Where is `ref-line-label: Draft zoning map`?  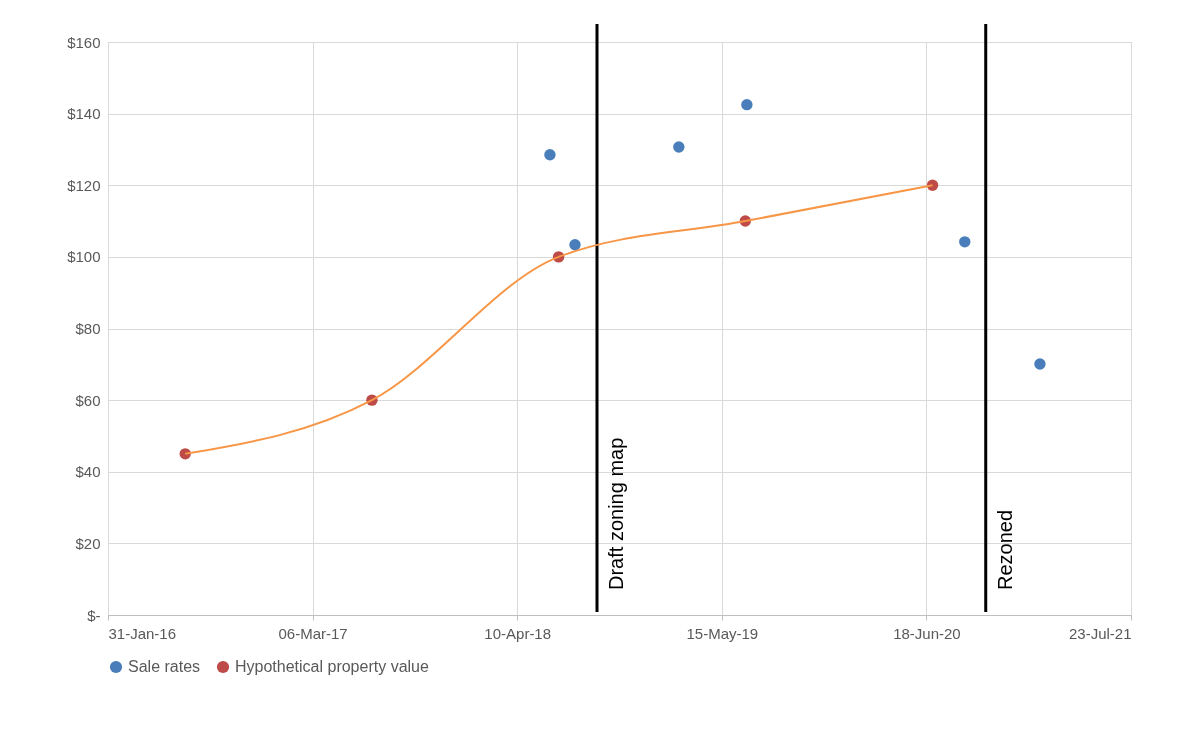 ref-line-label: Draft zoning map is located at coordinates (615, 513).